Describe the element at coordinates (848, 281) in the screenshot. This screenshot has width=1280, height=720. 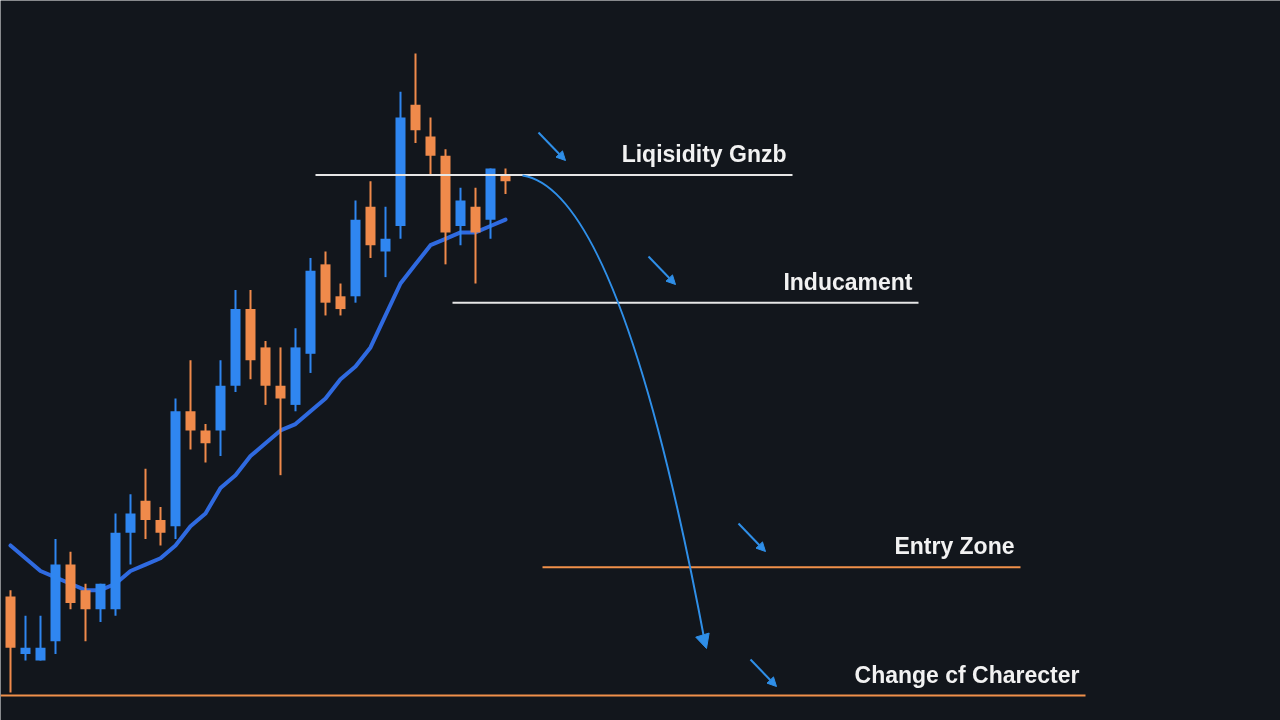
I see `ref-line-label: Inducament` at that location.